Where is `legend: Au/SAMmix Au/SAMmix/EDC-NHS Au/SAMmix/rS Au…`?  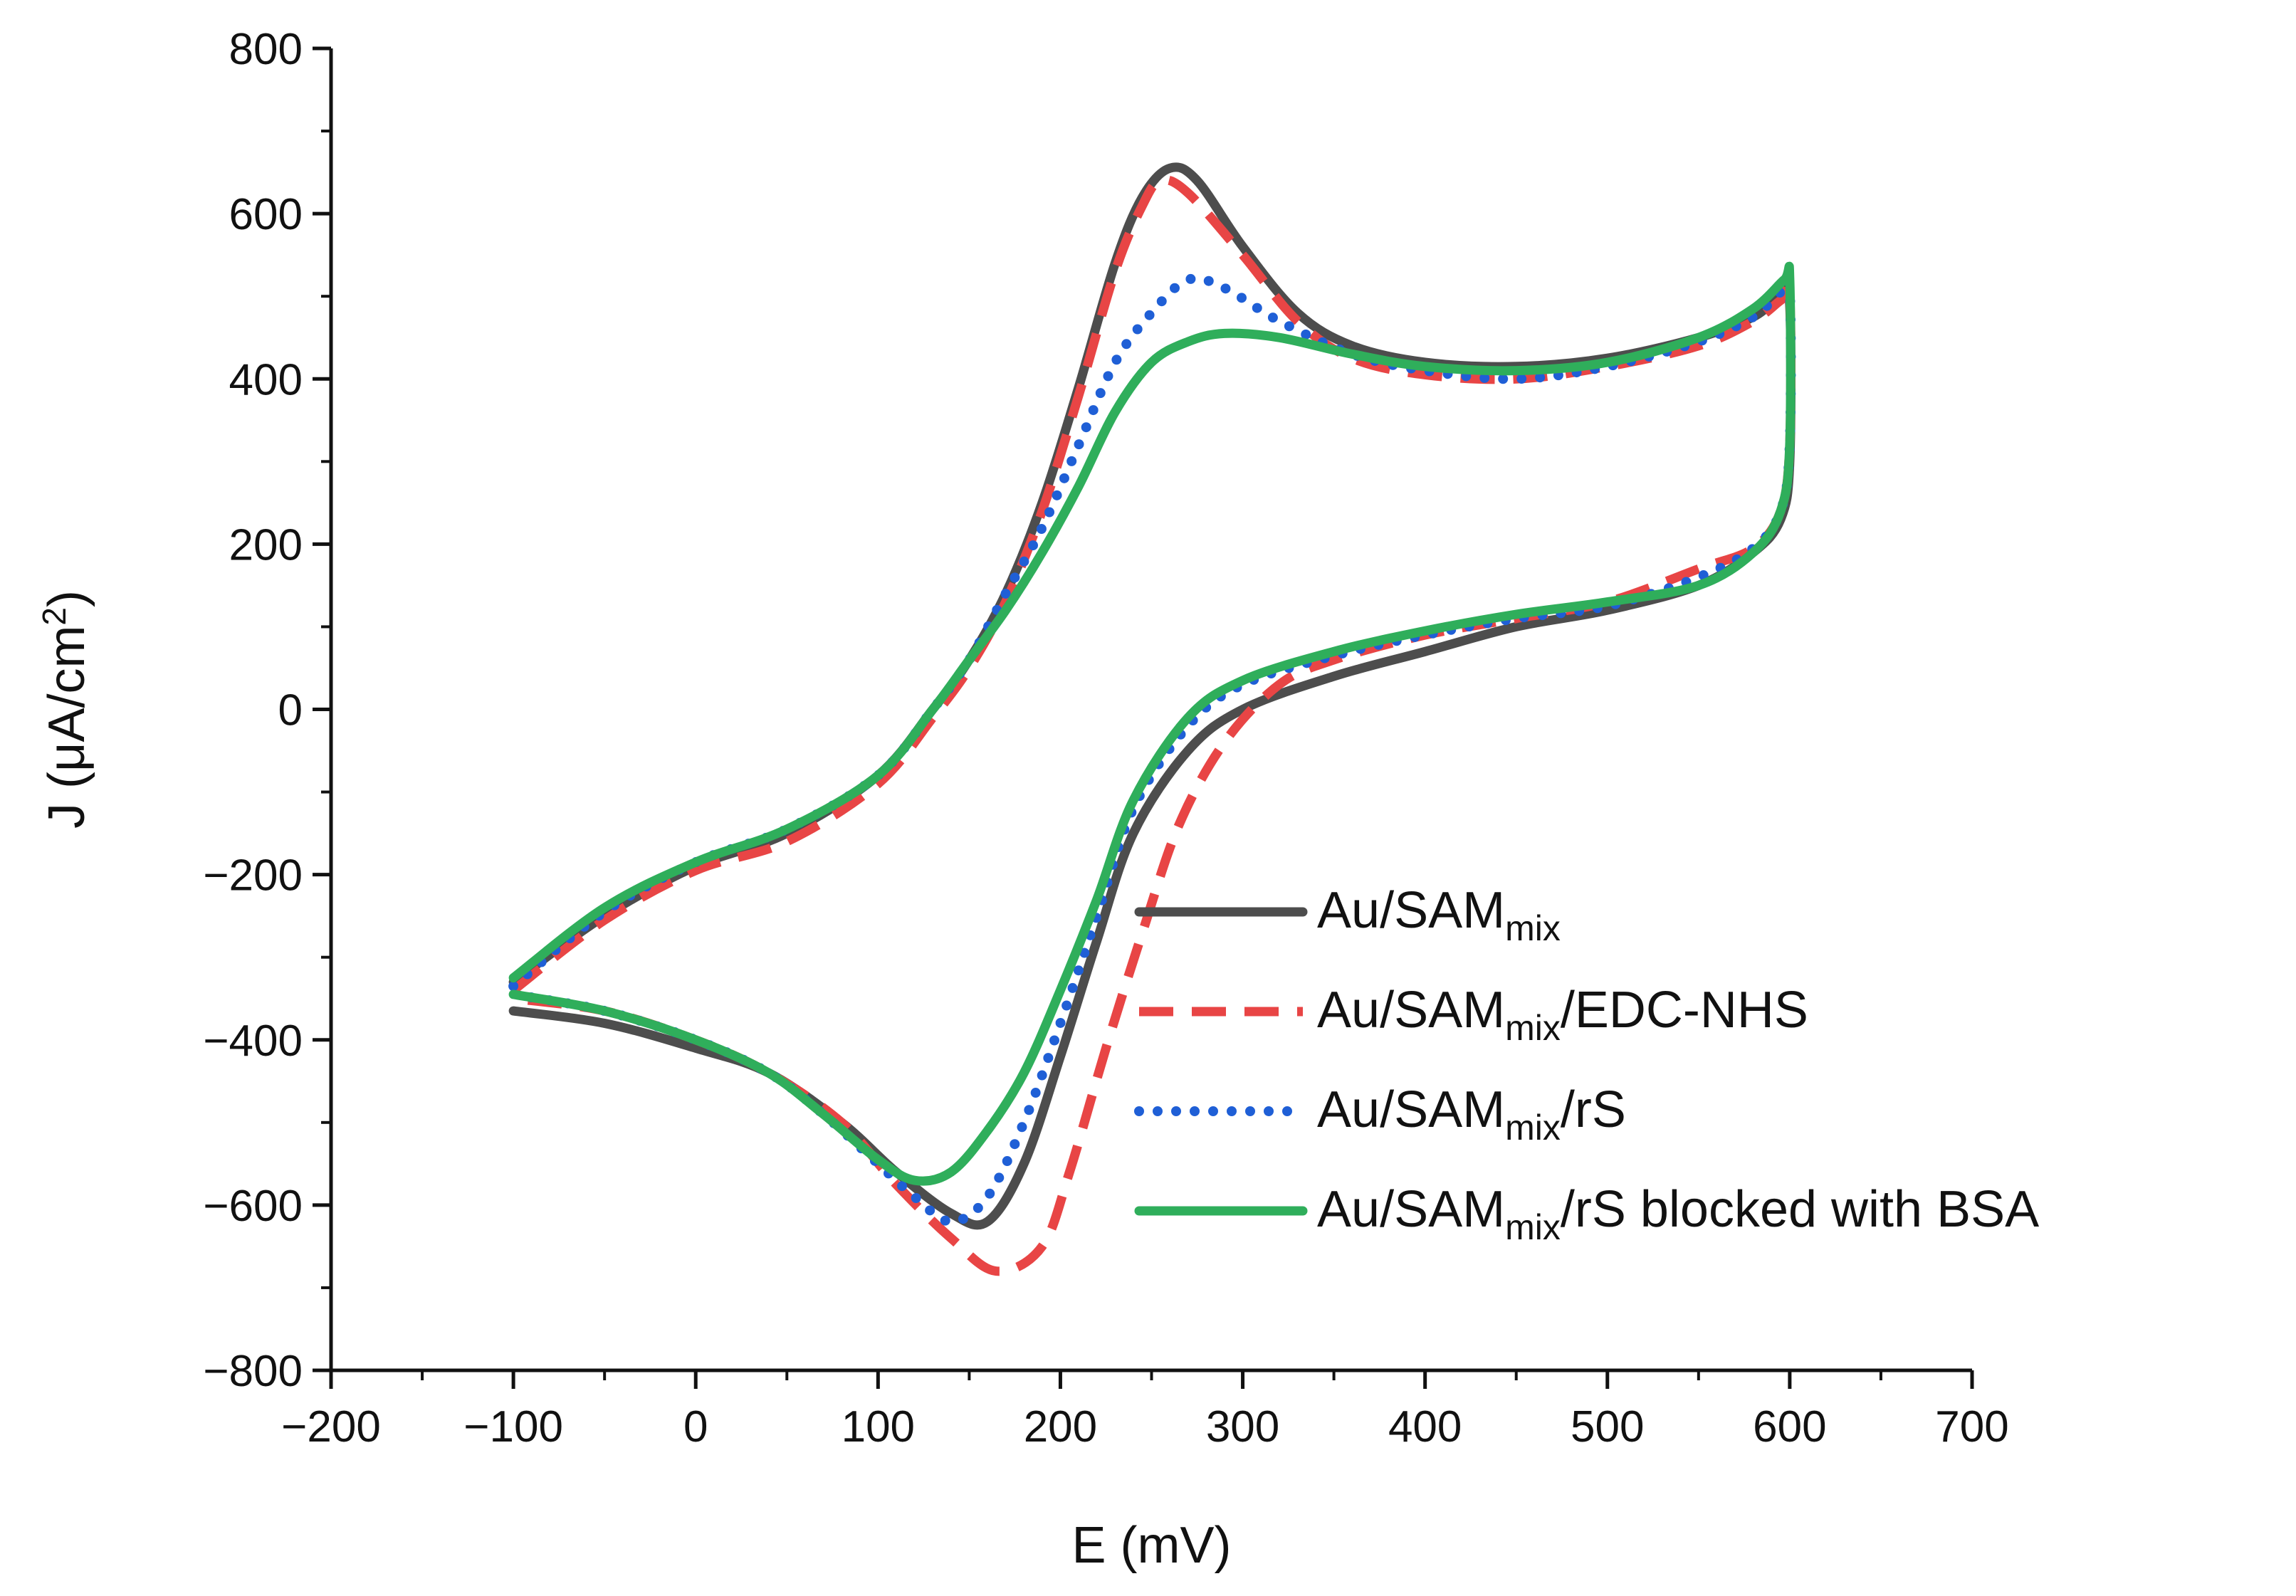 legend: Au/SAMmix Au/SAMmix/EDC-NHS Au/SAMmix/rS Au… is located at coordinates (1586, 1064).